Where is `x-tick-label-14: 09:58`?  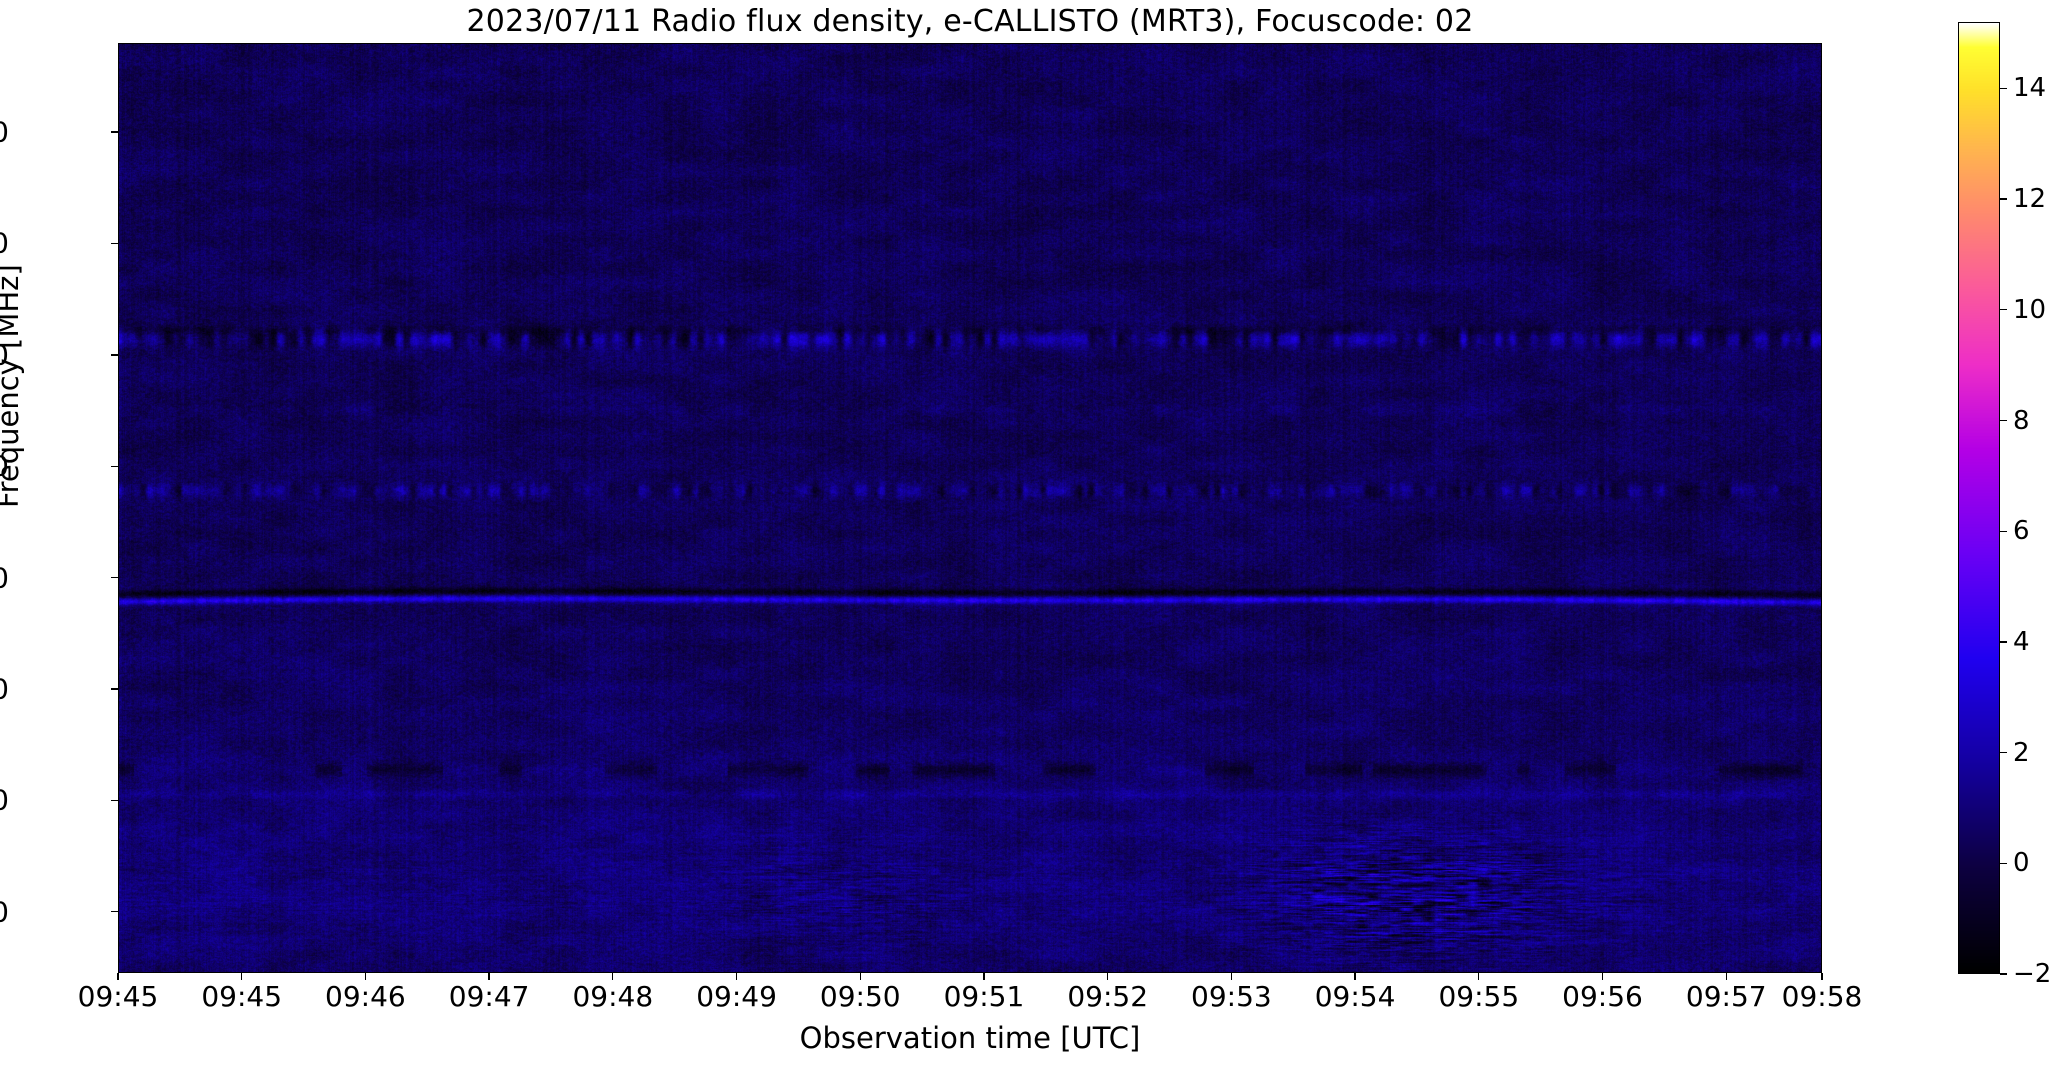
x-tick-label-14: 09:58 is located at coordinates (1822, 996).